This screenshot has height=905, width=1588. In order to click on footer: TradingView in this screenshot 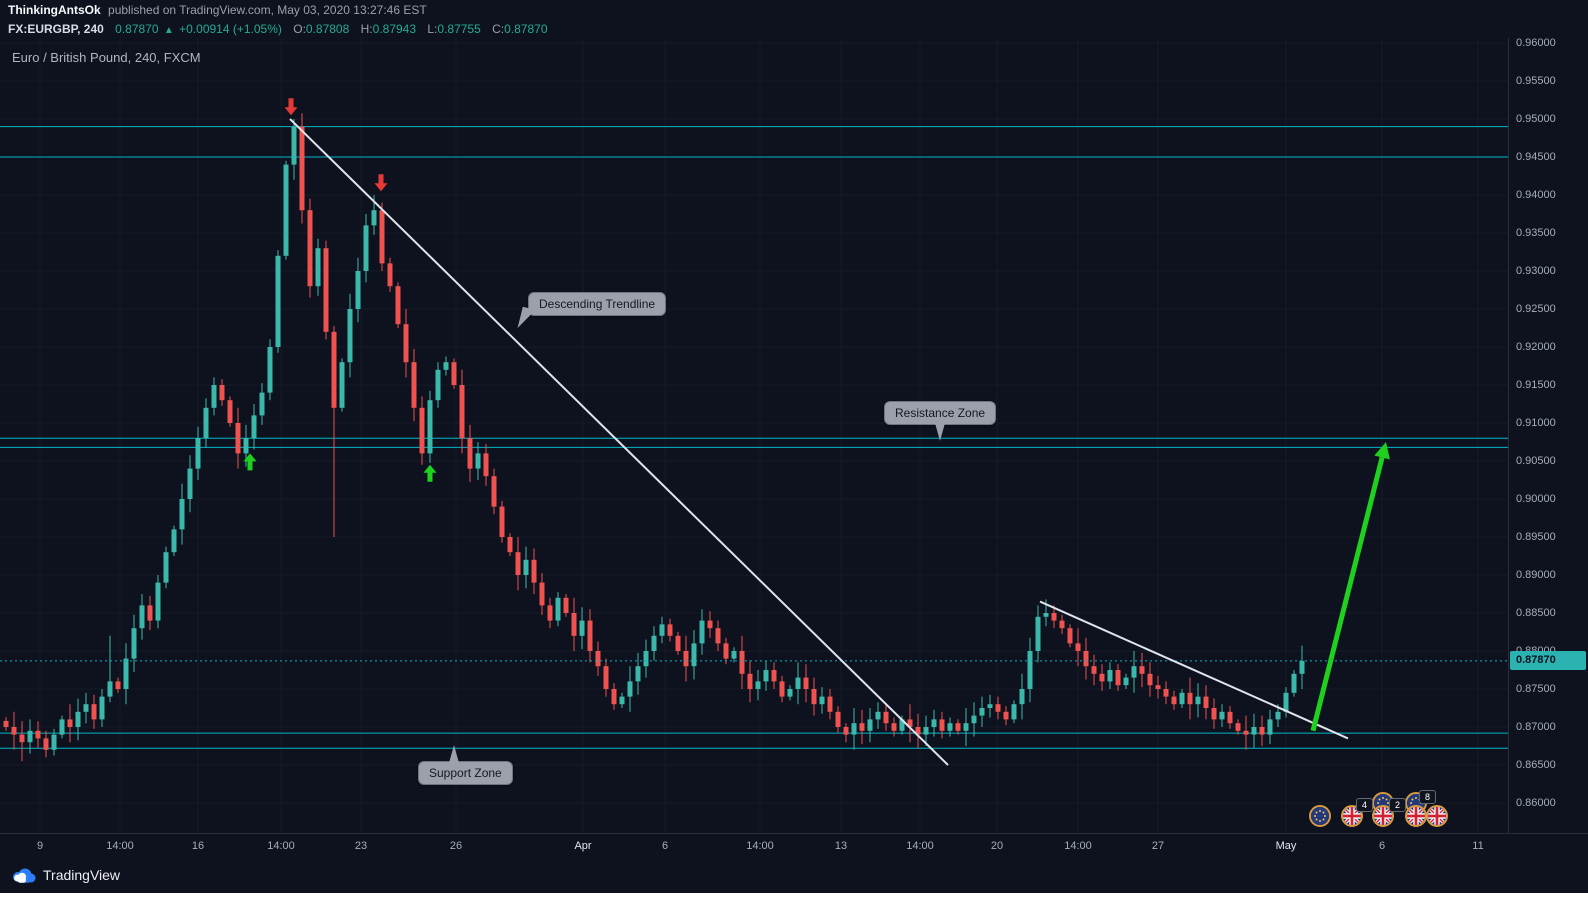, I will do `click(794, 875)`.